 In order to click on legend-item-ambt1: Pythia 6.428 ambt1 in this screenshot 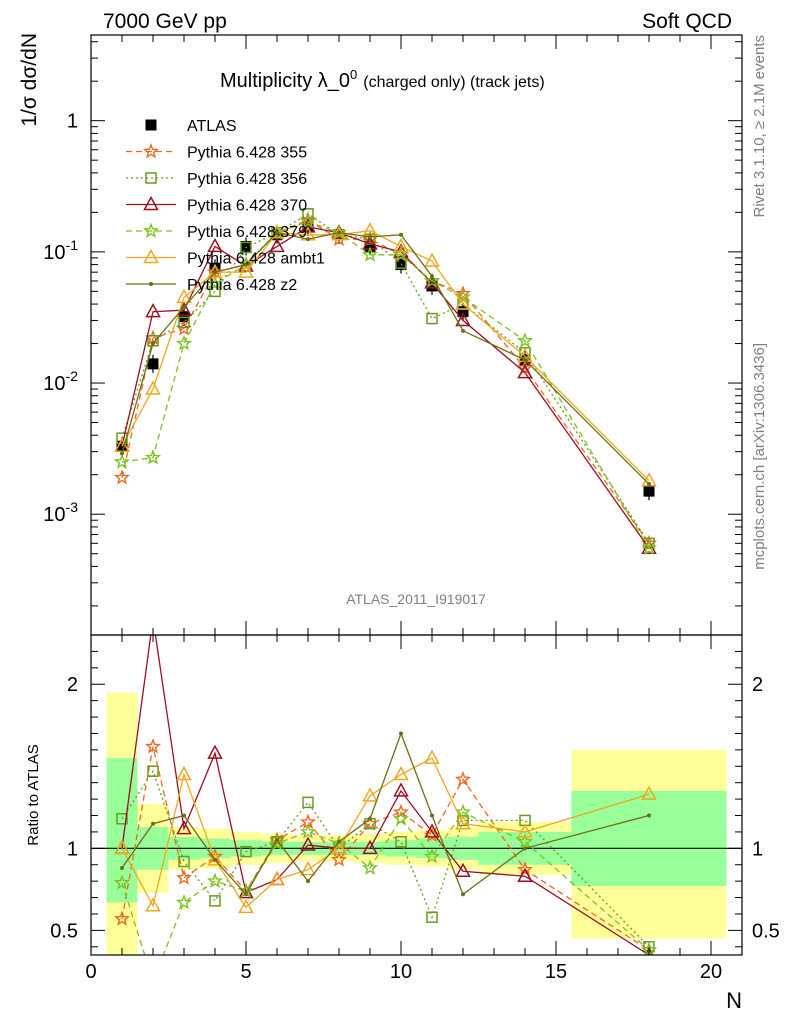, I will do `click(225, 258)`.